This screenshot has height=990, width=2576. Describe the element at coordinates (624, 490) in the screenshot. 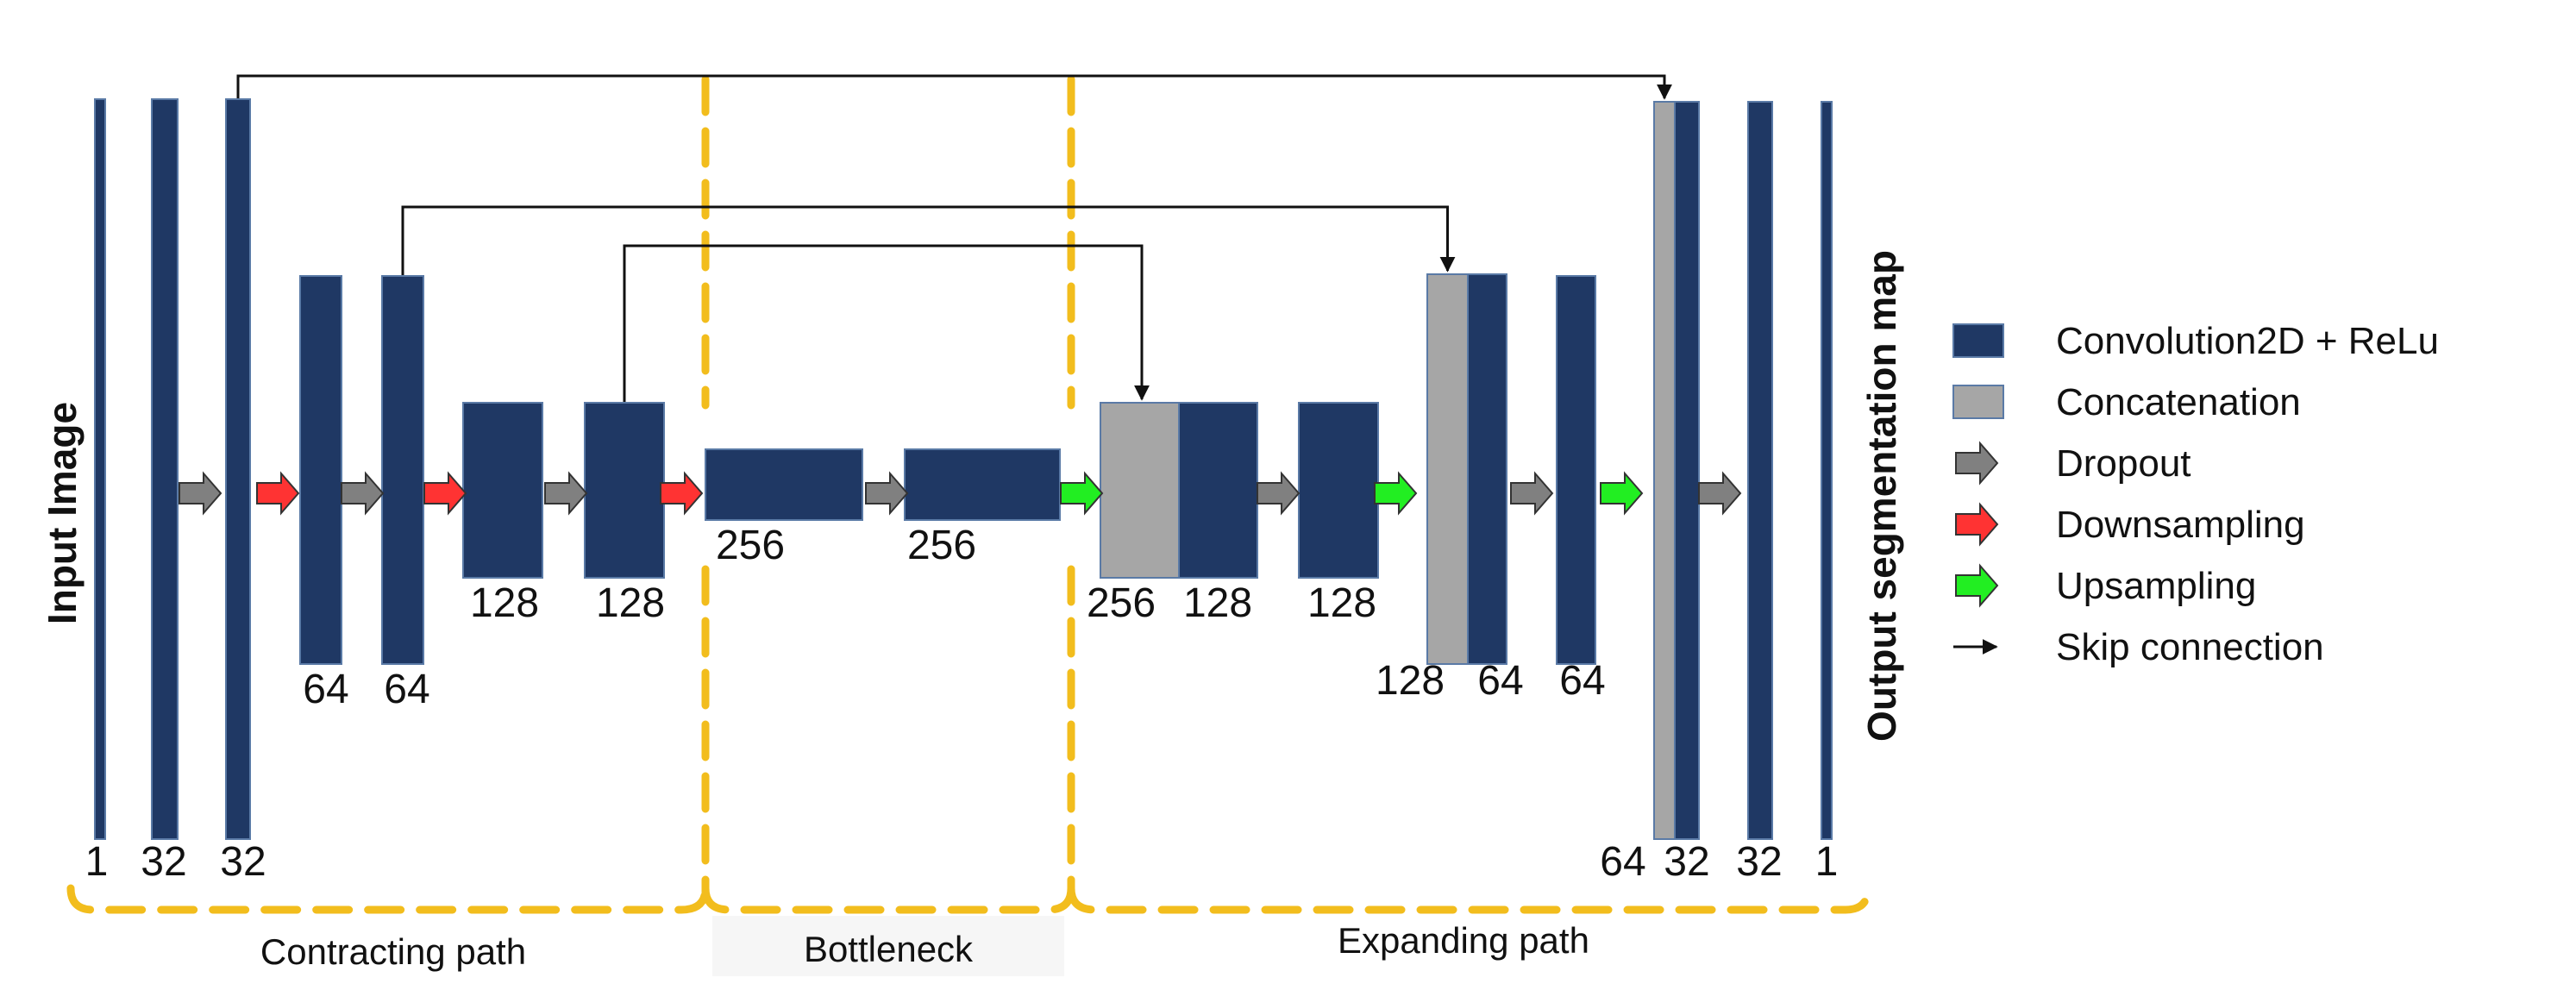

I see `conv-block-e7` at that location.